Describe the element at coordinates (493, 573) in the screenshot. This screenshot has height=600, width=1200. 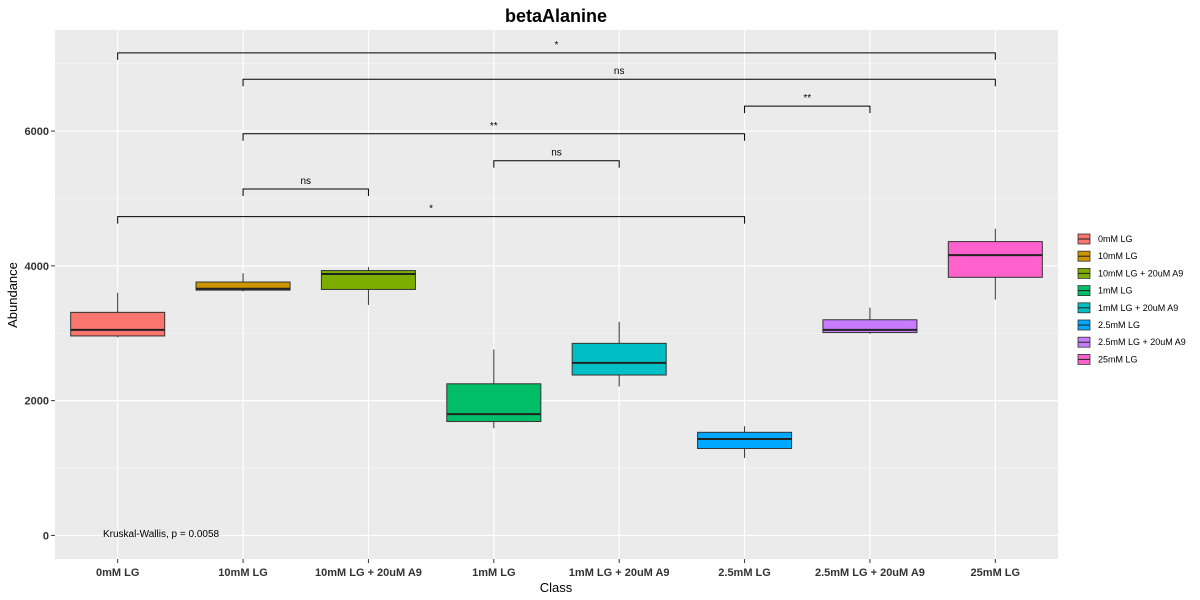
I see `x-tick-label: 1mM LG` at that location.